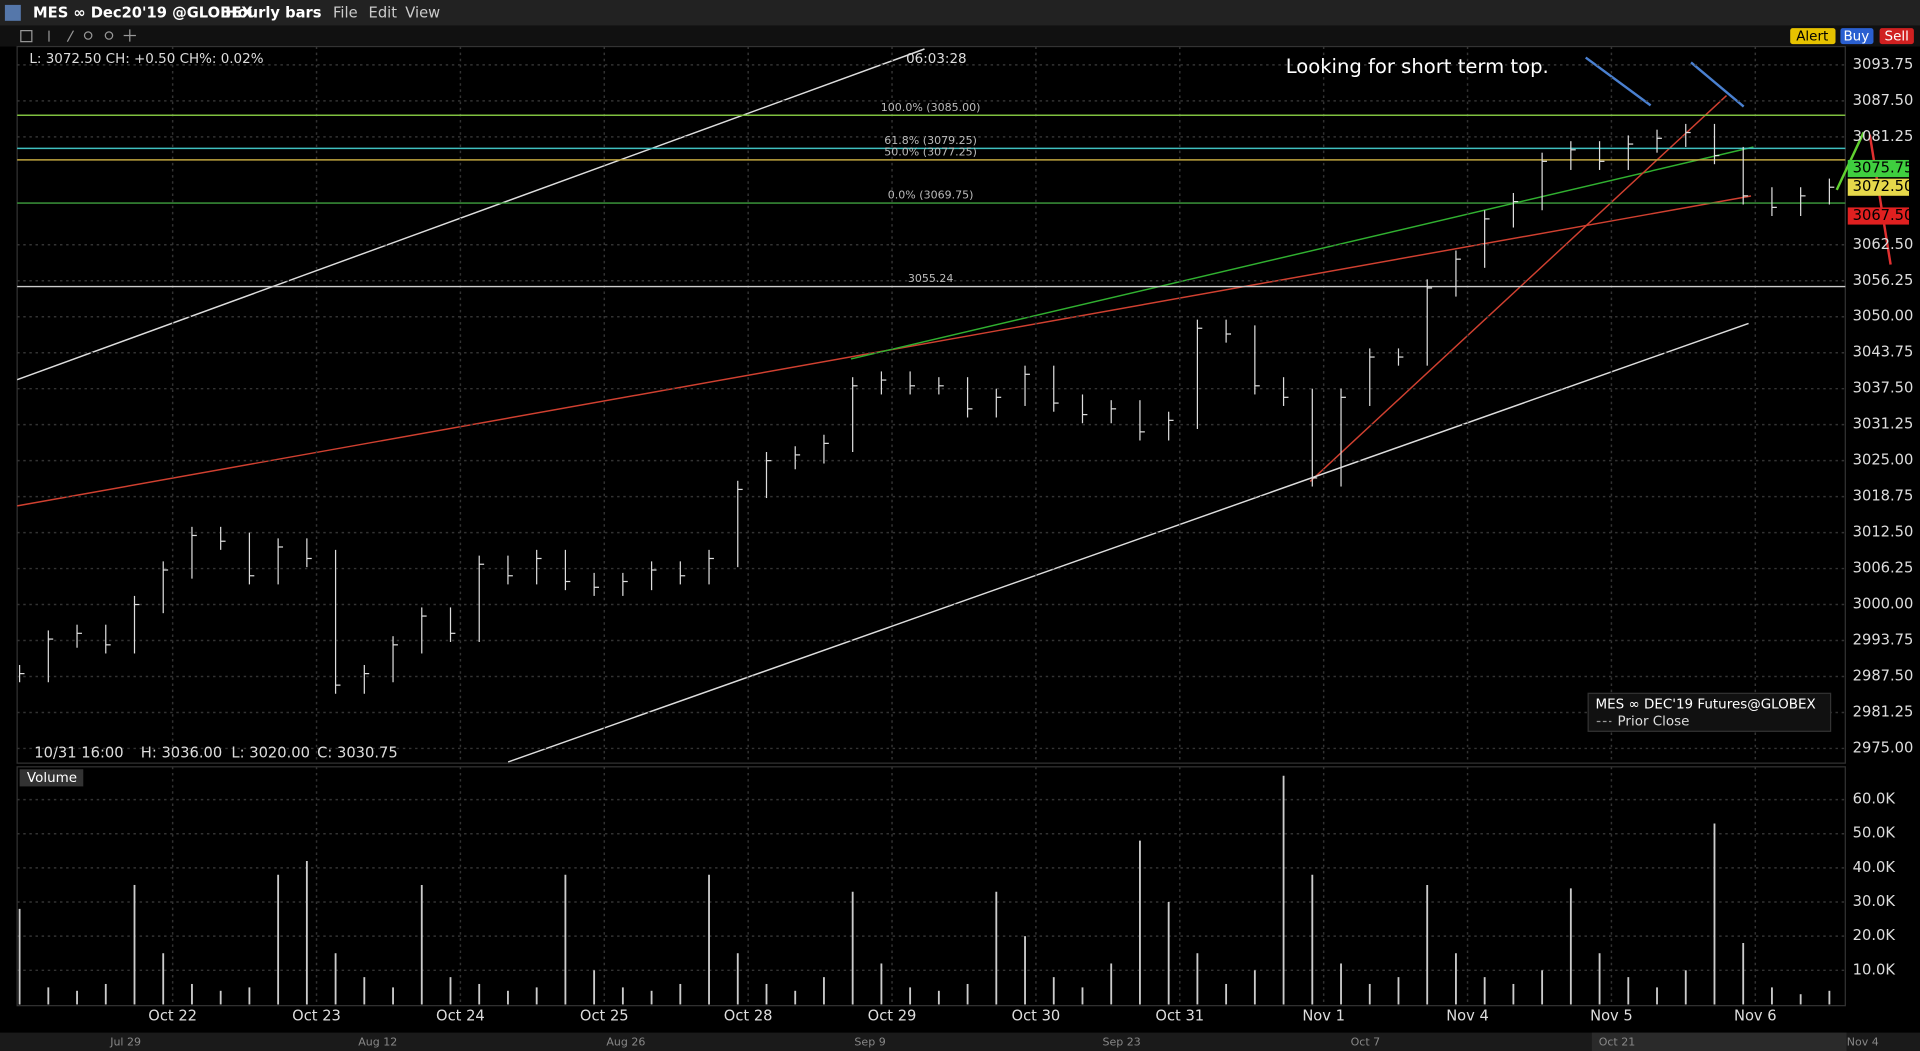 This screenshot has width=1920, height=1051. What do you see at coordinates (1122, 1041) in the screenshot?
I see `navigator-label: Sep 23` at bounding box center [1122, 1041].